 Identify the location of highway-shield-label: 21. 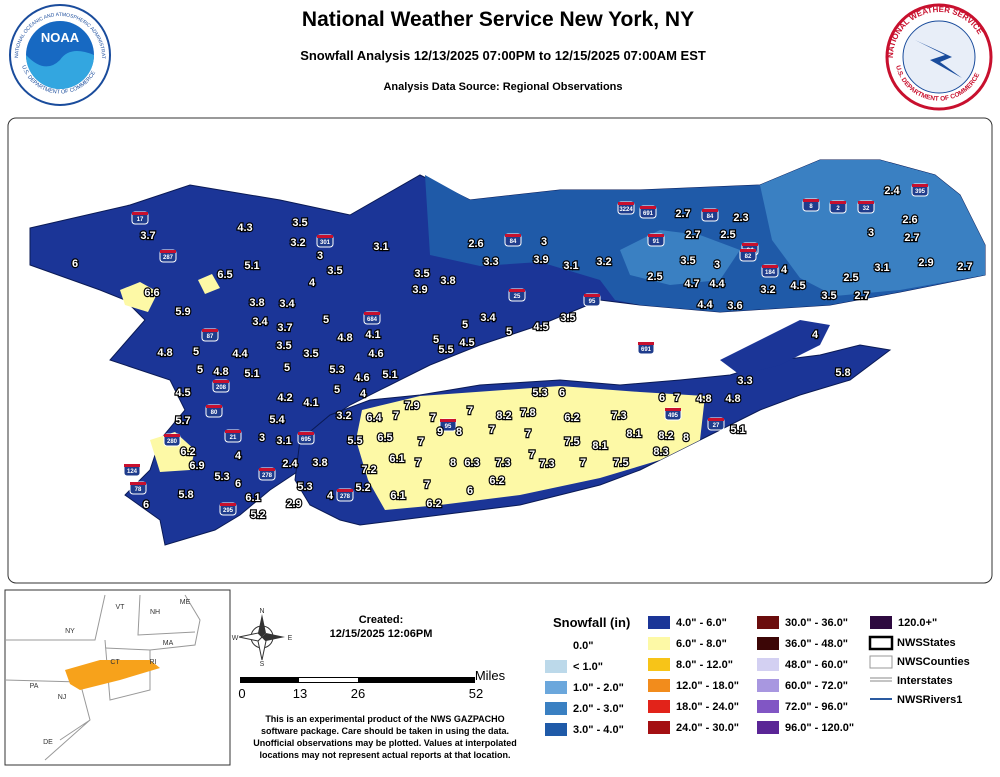
(233, 438).